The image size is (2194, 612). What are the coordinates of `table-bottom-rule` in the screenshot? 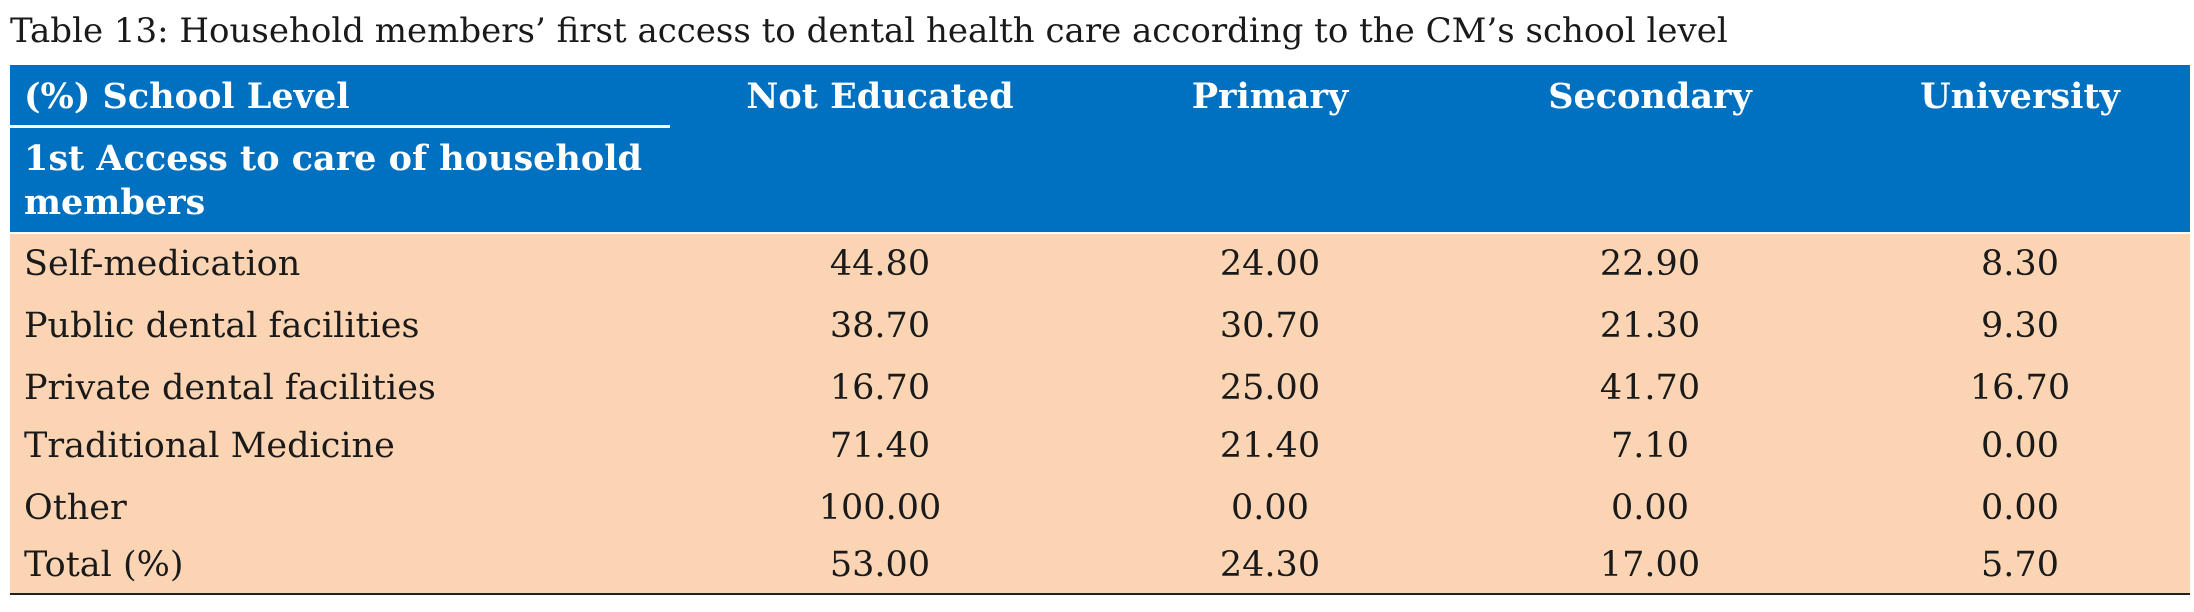 It's located at (1100, 594).